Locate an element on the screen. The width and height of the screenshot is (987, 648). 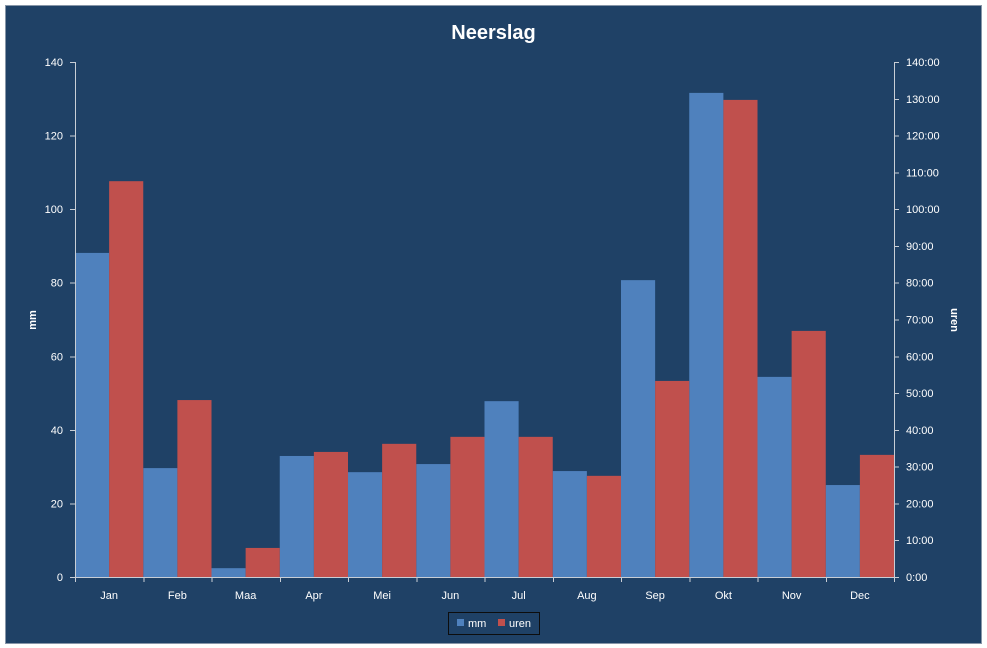
bar-uren-feb is located at coordinates (194, 488).